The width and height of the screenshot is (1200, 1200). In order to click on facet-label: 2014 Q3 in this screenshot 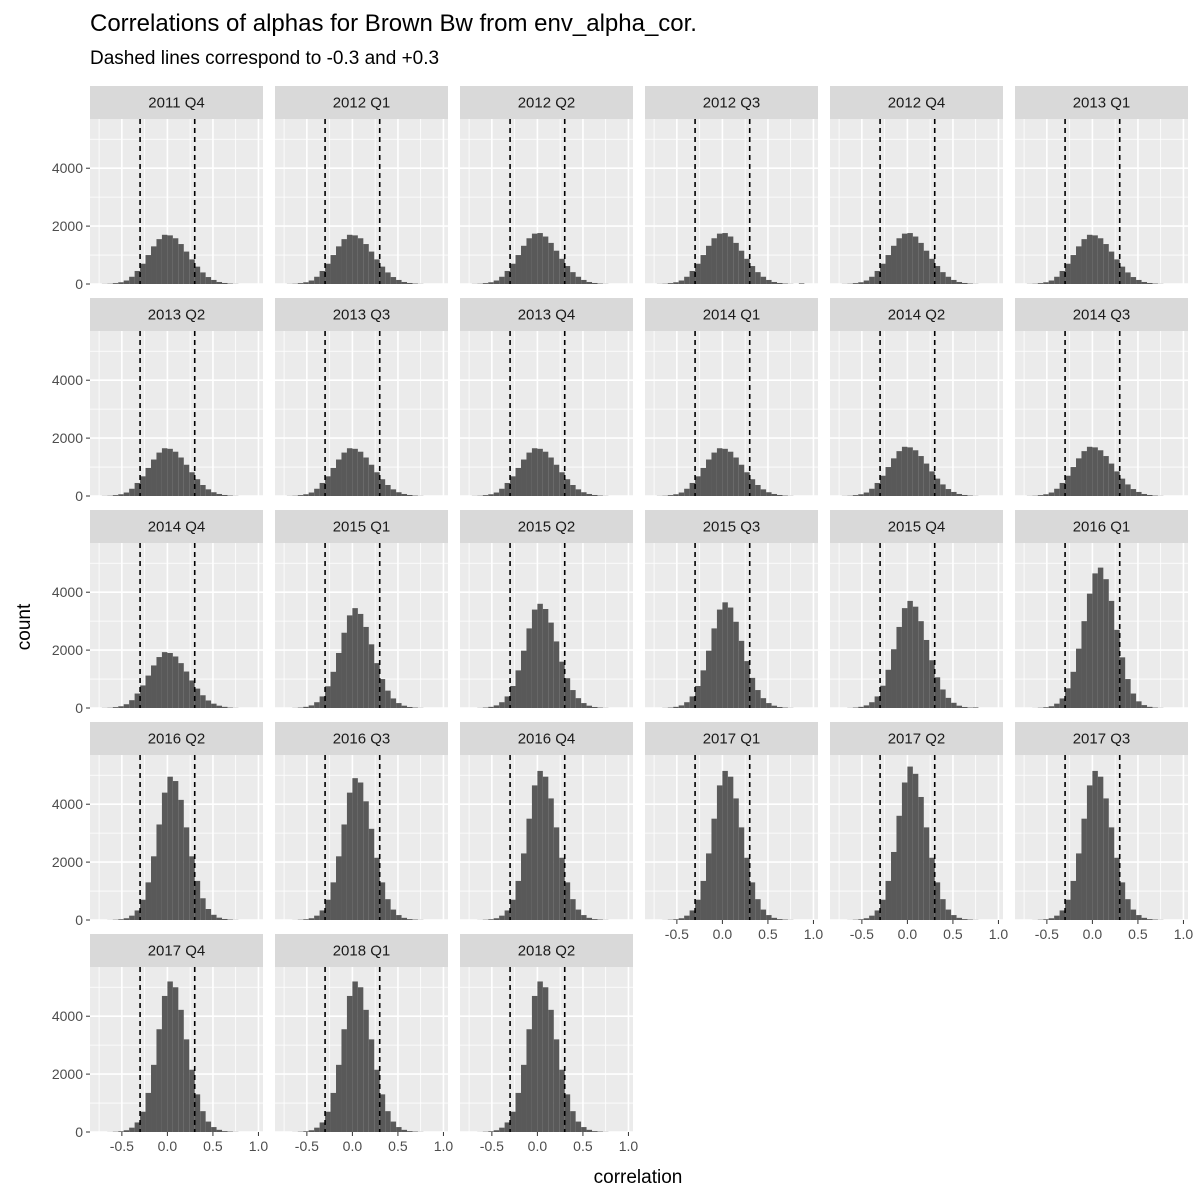, I will do `click(1102, 315)`.